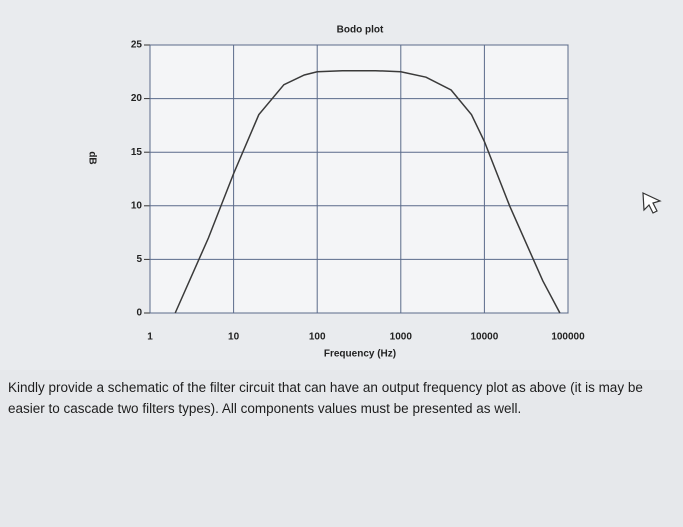 The width and height of the screenshot is (683, 527). What do you see at coordinates (317, 337) in the screenshot?
I see `x-tick-label: 100` at bounding box center [317, 337].